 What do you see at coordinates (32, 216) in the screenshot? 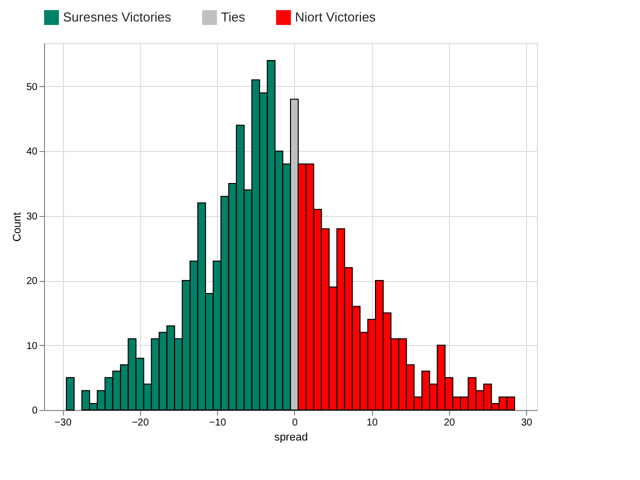
I see `y-tick-label: 30` at bounding box center [32, 216].